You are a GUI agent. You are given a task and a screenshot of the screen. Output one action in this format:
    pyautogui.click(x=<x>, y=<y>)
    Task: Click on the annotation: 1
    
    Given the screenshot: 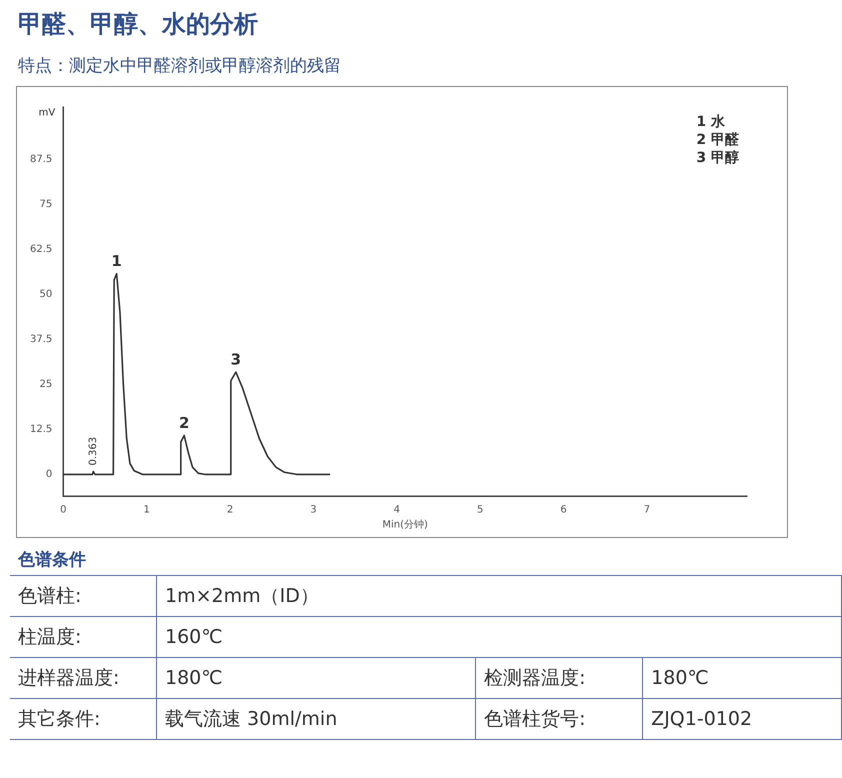 What is the action you would take?
    pyautogui.click(x=116, y=261)
    